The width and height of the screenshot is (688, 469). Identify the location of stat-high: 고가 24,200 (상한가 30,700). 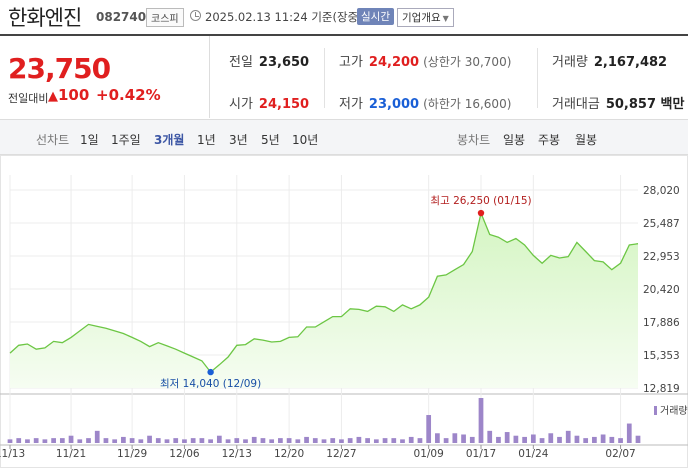
(425, 60).